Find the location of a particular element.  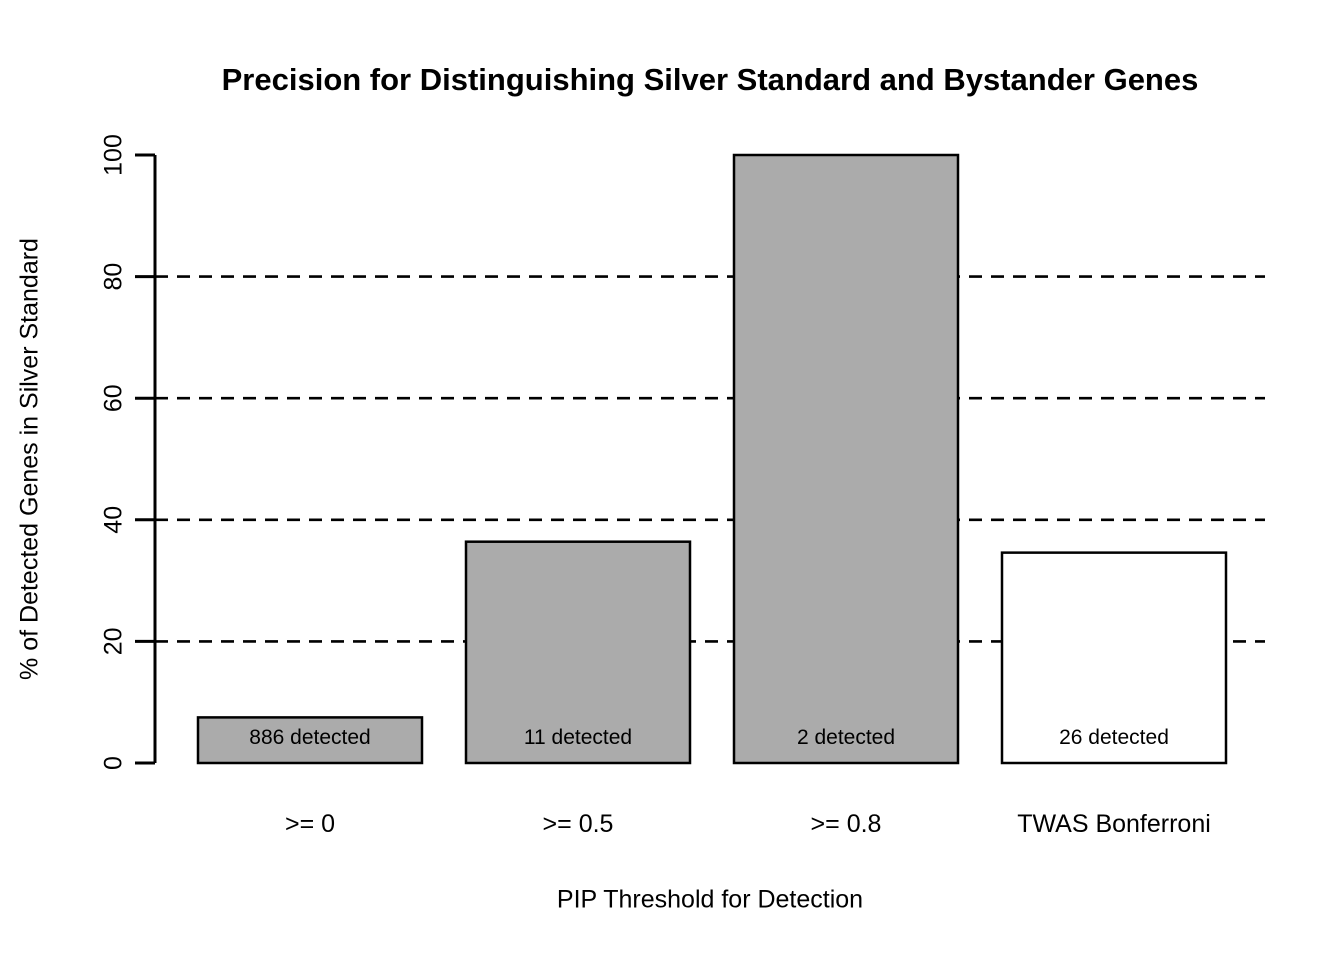

x-axis-title: PIP Threshold for Detection is located at coordinates (710, 899).